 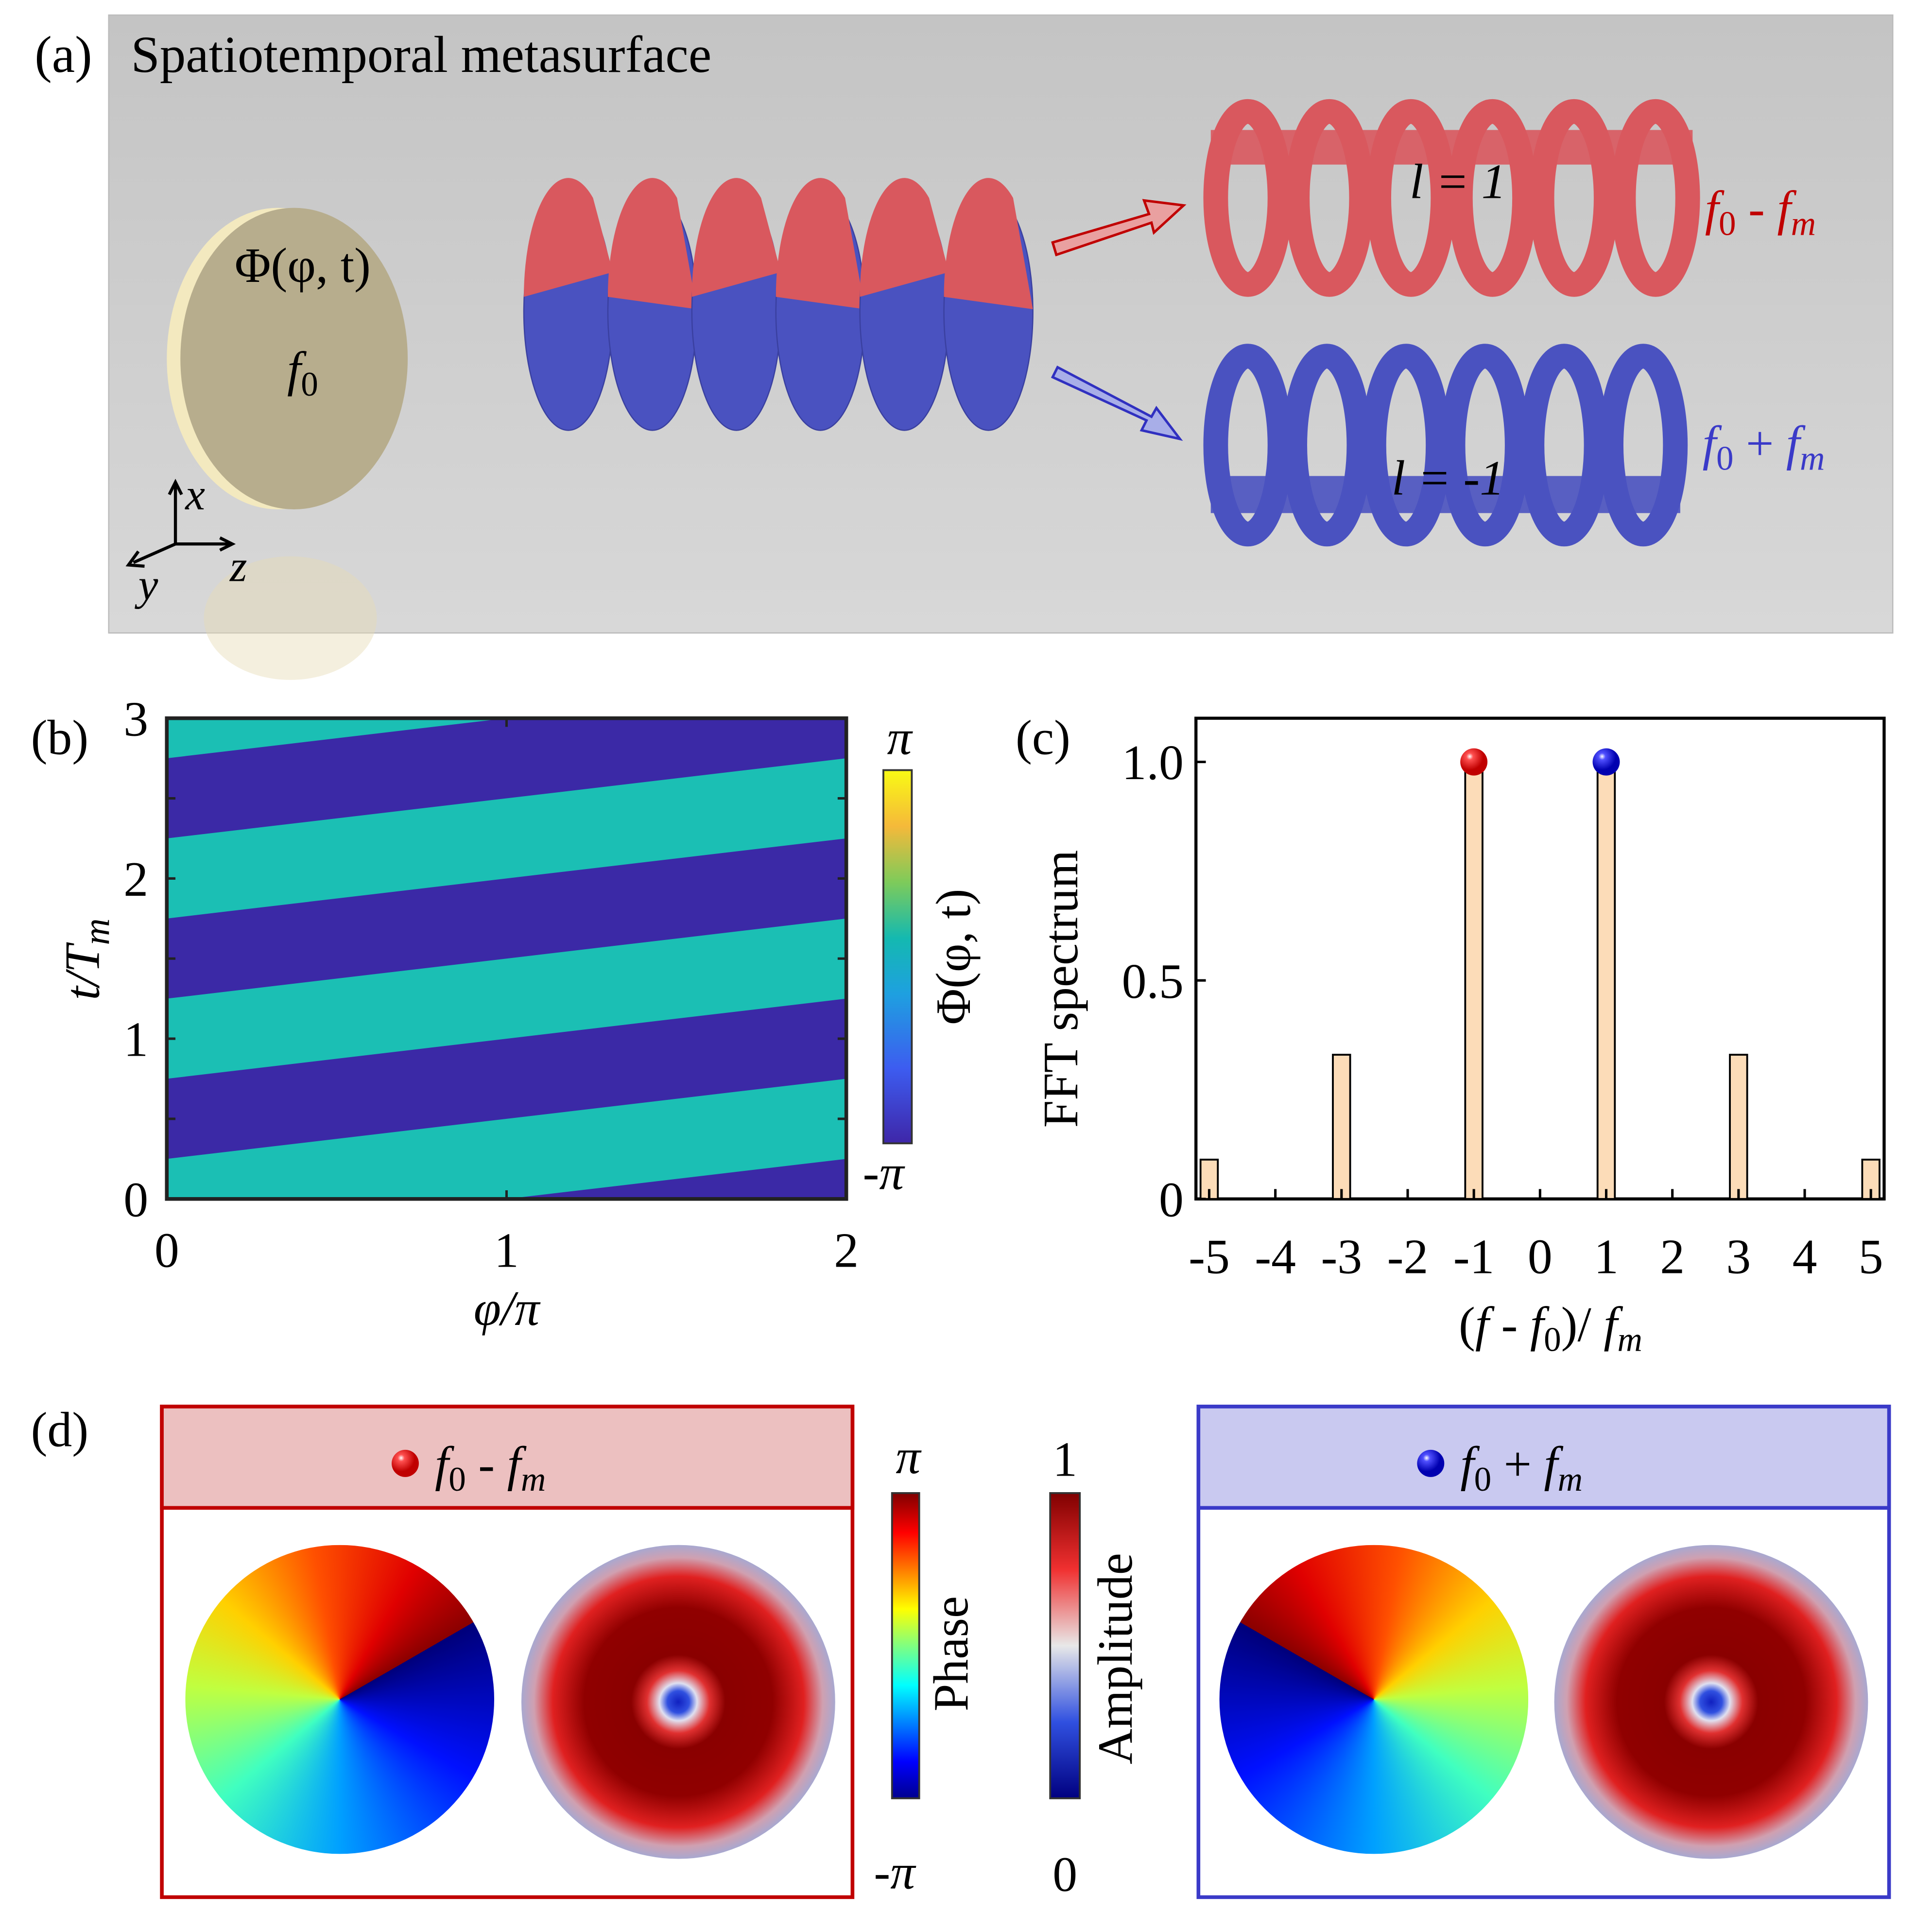 I want to click on amplitude-disk-left, so click(x=678, y=1702).